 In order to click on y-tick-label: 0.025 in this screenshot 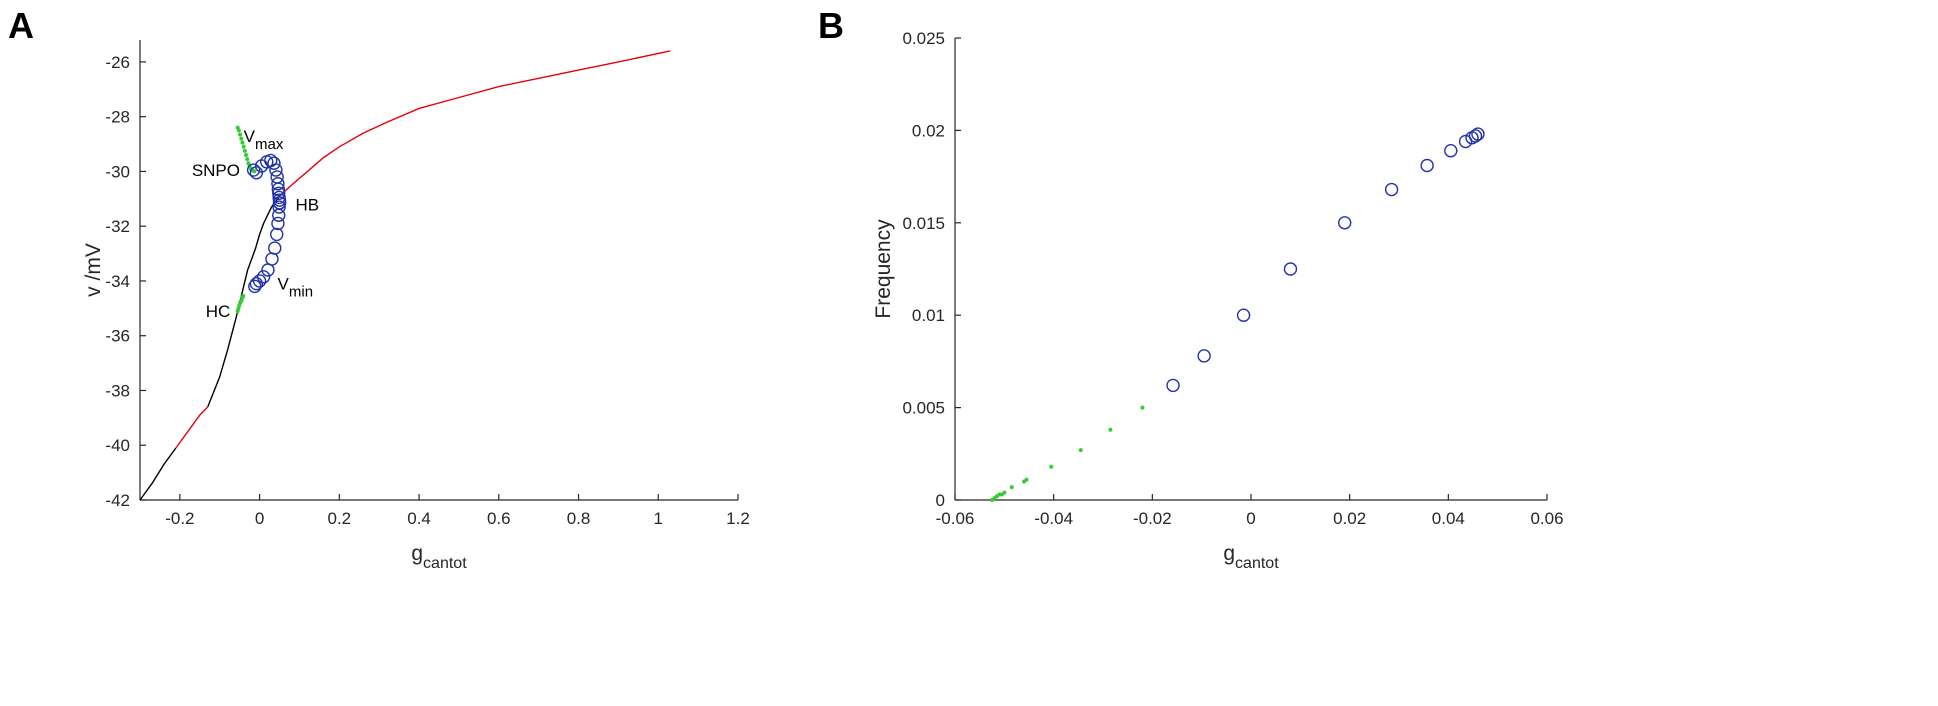, I will do `click(923, 38)`.